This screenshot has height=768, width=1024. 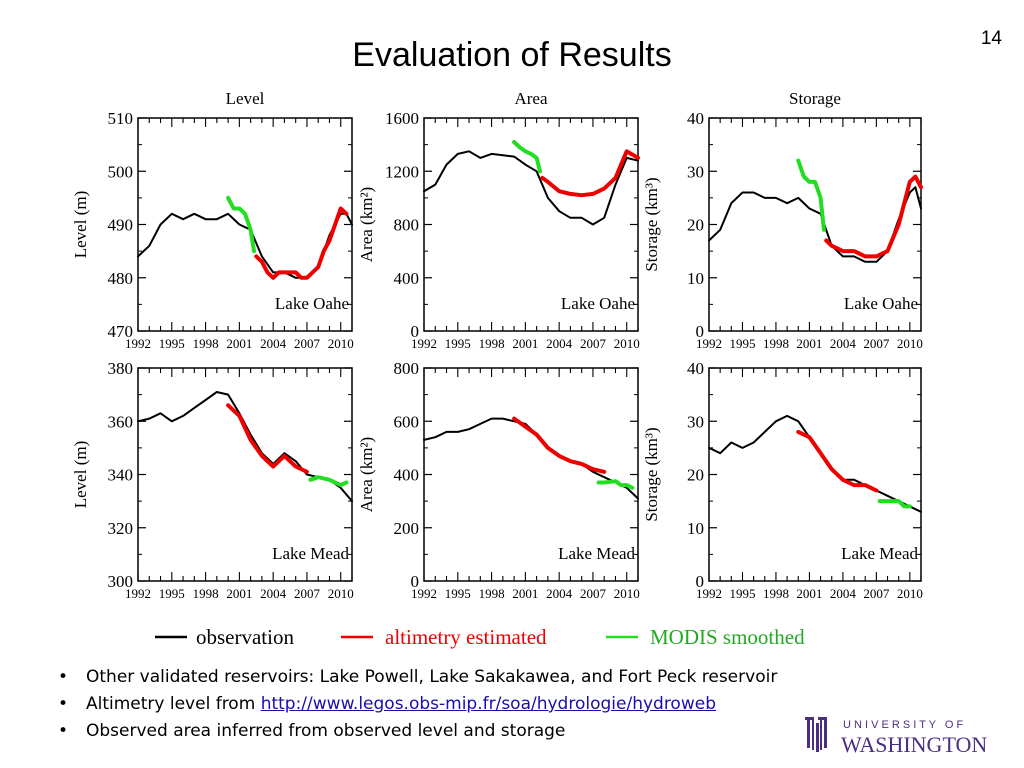 I want to click on y-tick-label: 1600, so click(x=402, y=118).